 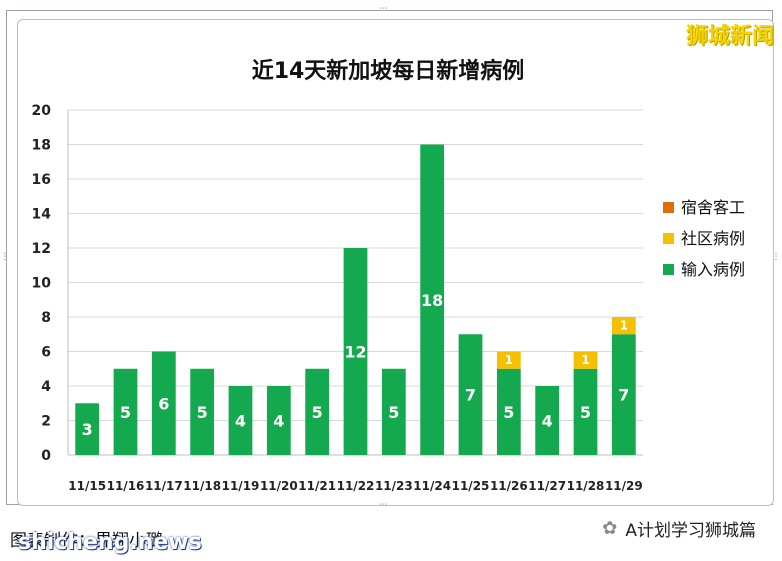 What do you see at coordinates (356, 486) in the screenshot?
I see `x-tick-label: 11/22` at bounding box center [356, 486].